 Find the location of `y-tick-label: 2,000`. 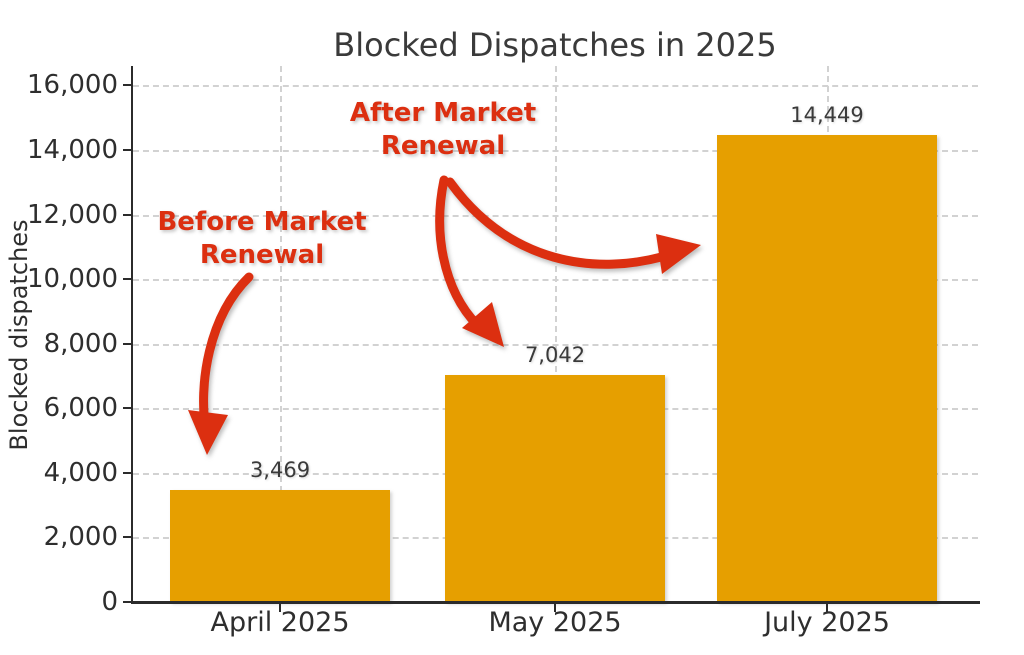

y-tick-label: 2,000 is located at coordinates (80, 537).